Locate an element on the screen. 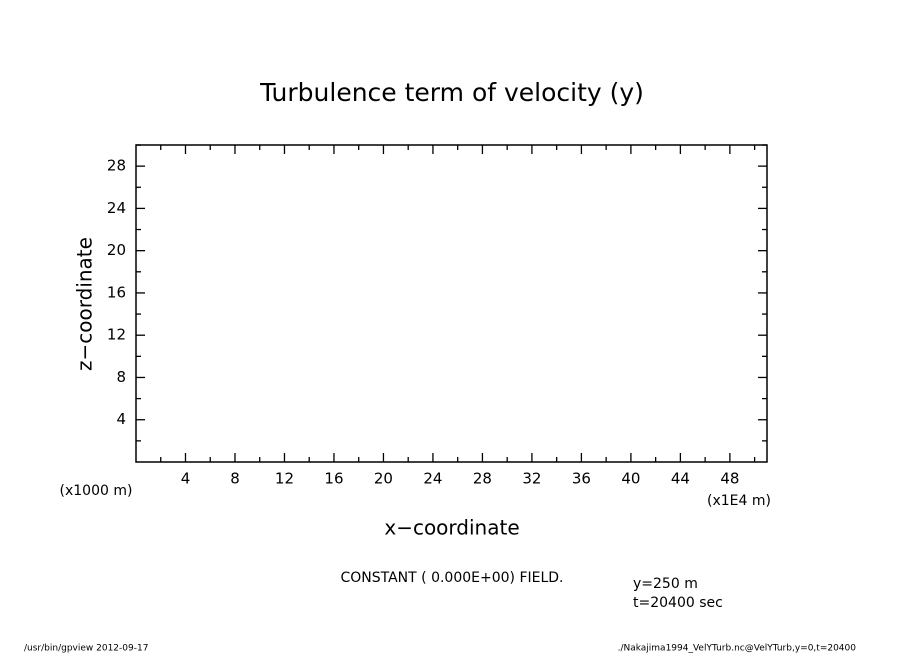 The width and height of the screenshot is (904, 654). x-tick-label: 24 is located at coordinates (432, 479).